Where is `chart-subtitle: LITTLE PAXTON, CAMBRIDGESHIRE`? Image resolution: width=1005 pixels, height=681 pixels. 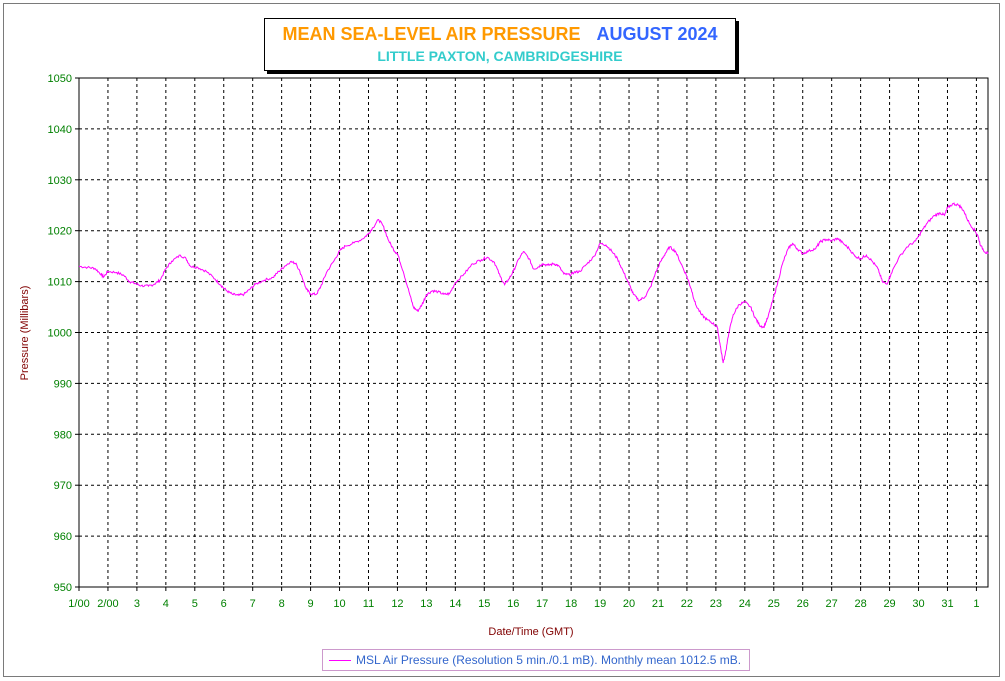 chart-subtitle: LITTLE PAXTON, CAMBRIDGESHIRE is located at coordinates (500, 56).